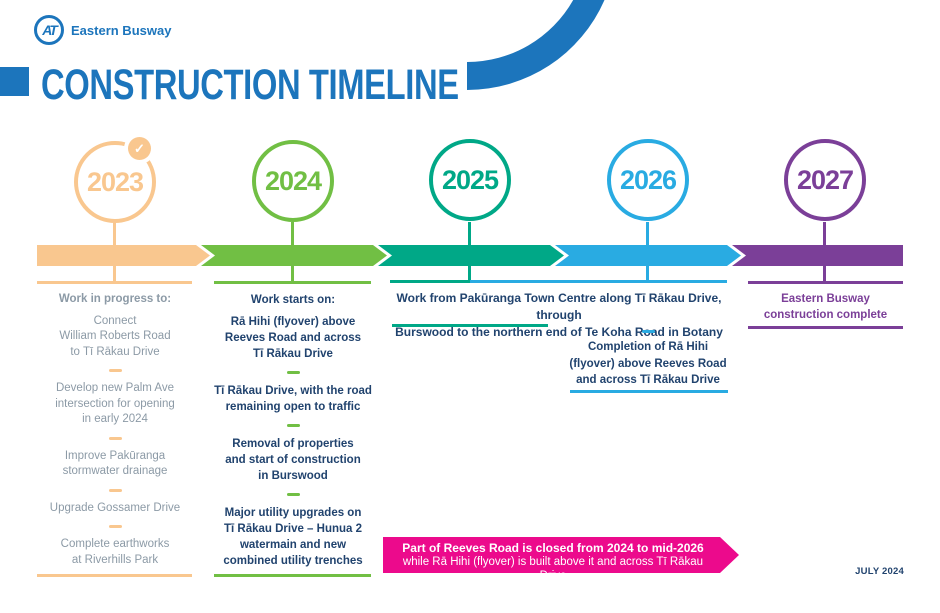  I want to click on rule-2027-top, so click(825, 282).